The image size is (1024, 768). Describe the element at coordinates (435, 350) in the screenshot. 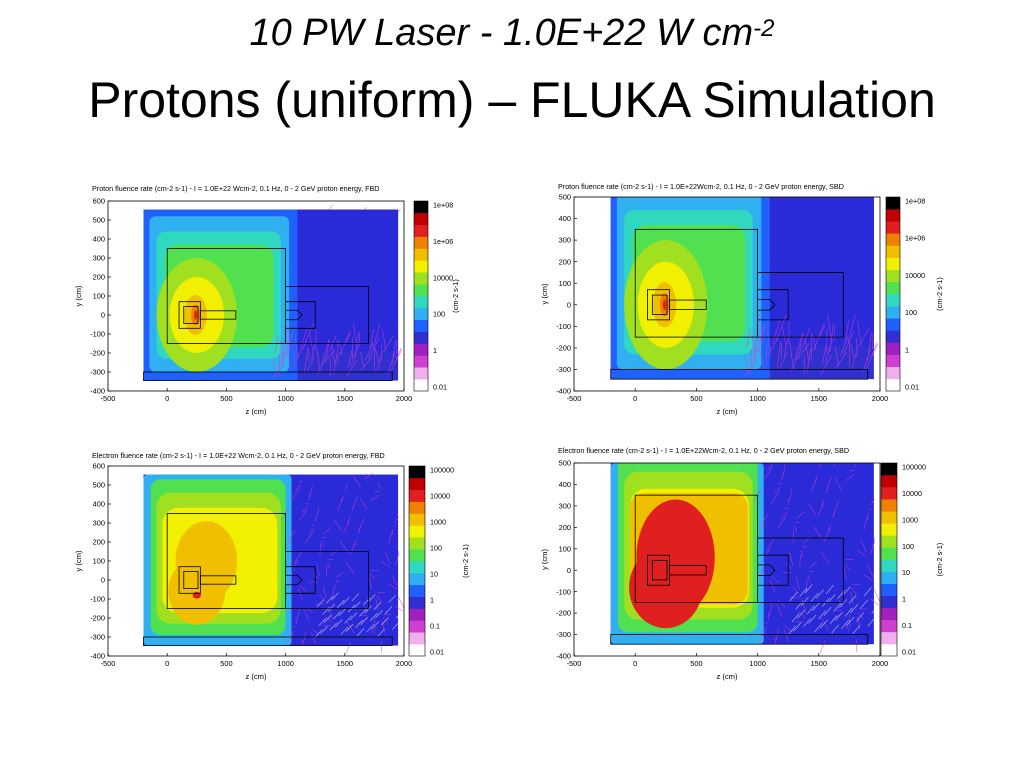

I see `colorbar-tick-label: 1` at that location.